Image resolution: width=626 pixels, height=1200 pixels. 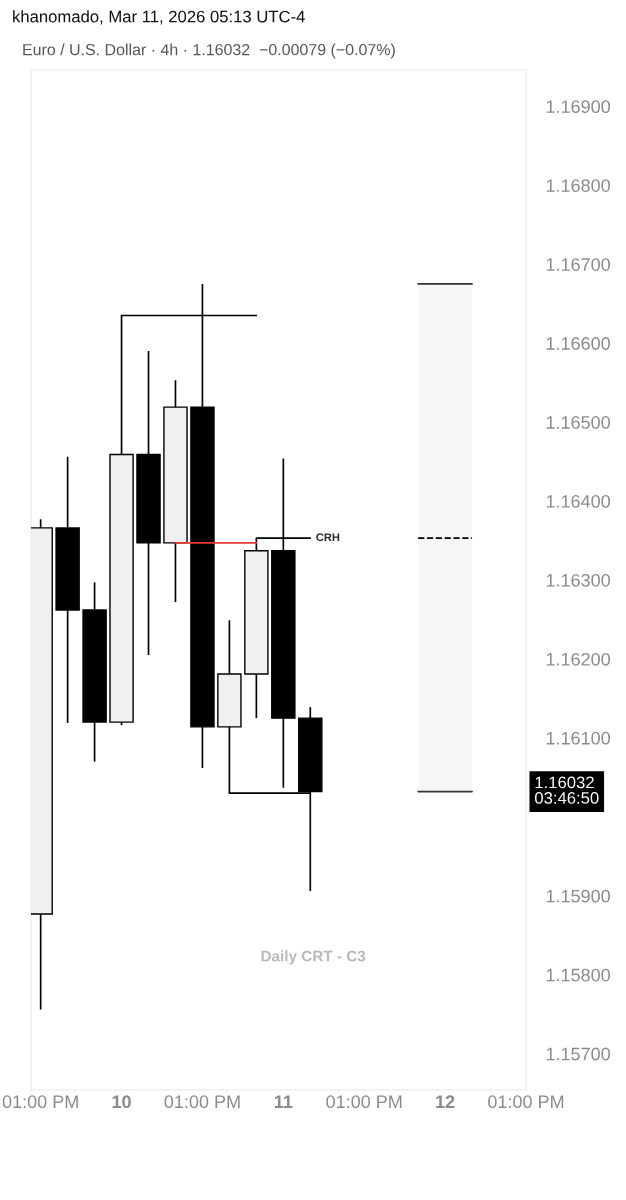 I want to click on x-tick-label: 10, so click(x=121, y=1102).